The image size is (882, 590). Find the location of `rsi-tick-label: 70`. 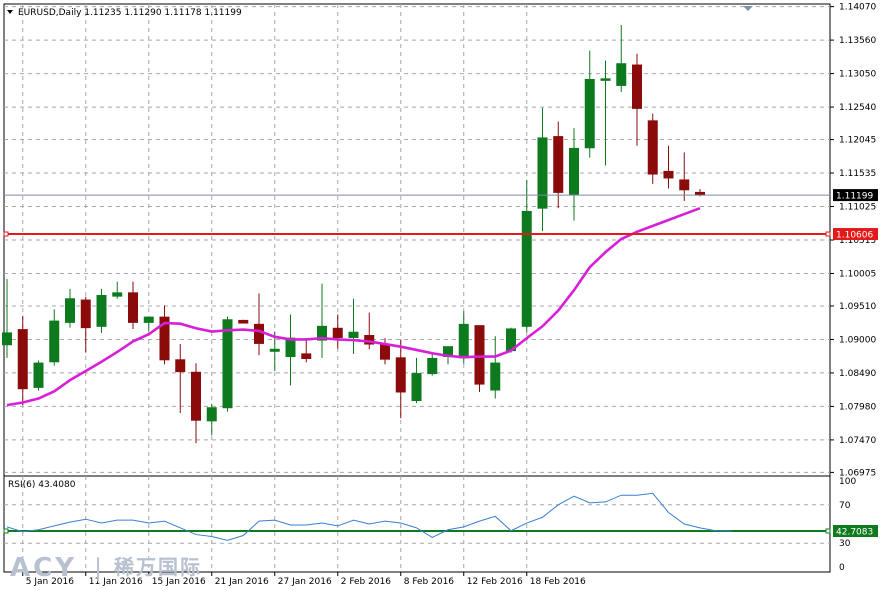

rsi-tick-label: 70 is located at coordinates (845, 506).